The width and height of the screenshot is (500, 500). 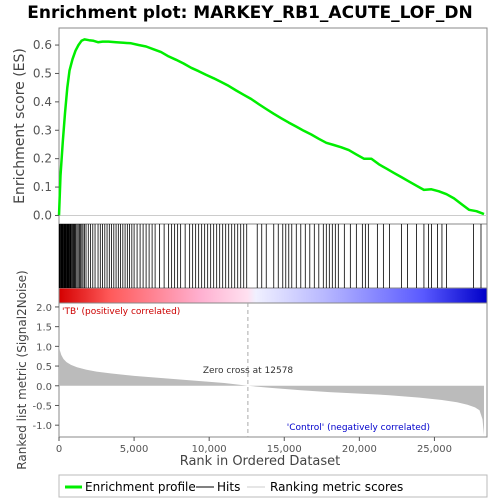 What do you see at coordinates (273, 295) in the screenshot?
I see `heatmap-bar` at bounding box center [273, 295].